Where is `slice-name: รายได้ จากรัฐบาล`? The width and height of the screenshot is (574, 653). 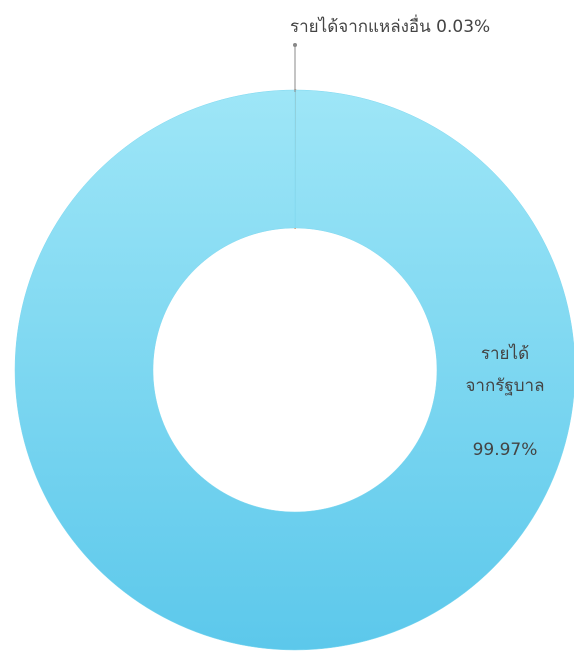
slice-name: รายได้ จากรัฐบาล is located at coordinates (505, 370).